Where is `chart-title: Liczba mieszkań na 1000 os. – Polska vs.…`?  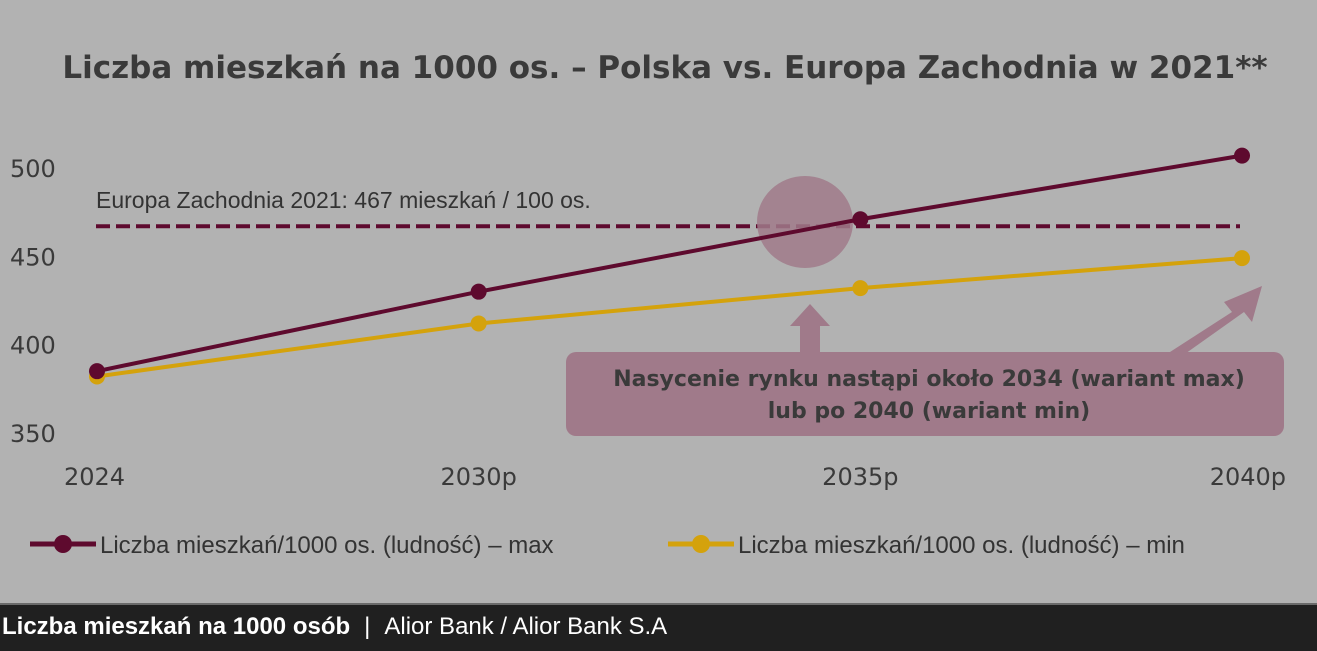
chart-title: Liczba mieszkań na 1000 os. – Polska vs.… is located at coordinates (664, 68).